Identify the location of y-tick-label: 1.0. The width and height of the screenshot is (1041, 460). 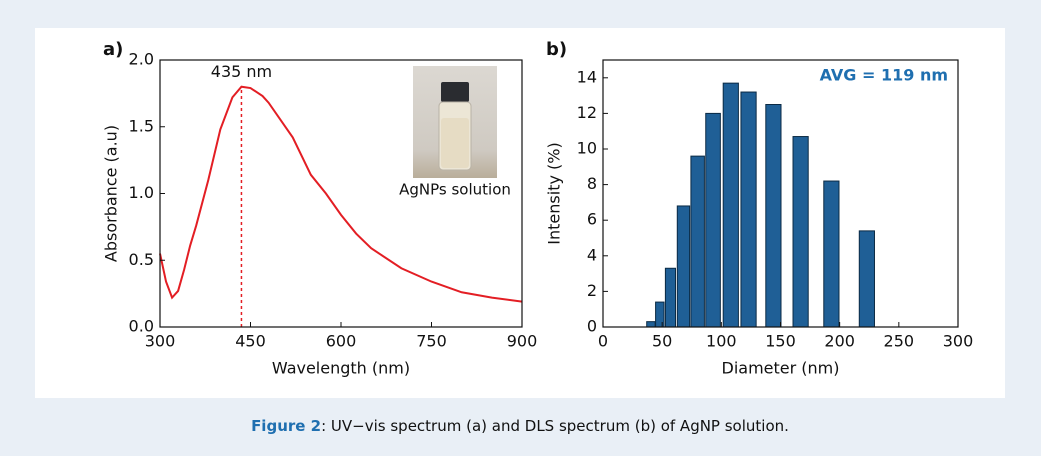
(141, 192).